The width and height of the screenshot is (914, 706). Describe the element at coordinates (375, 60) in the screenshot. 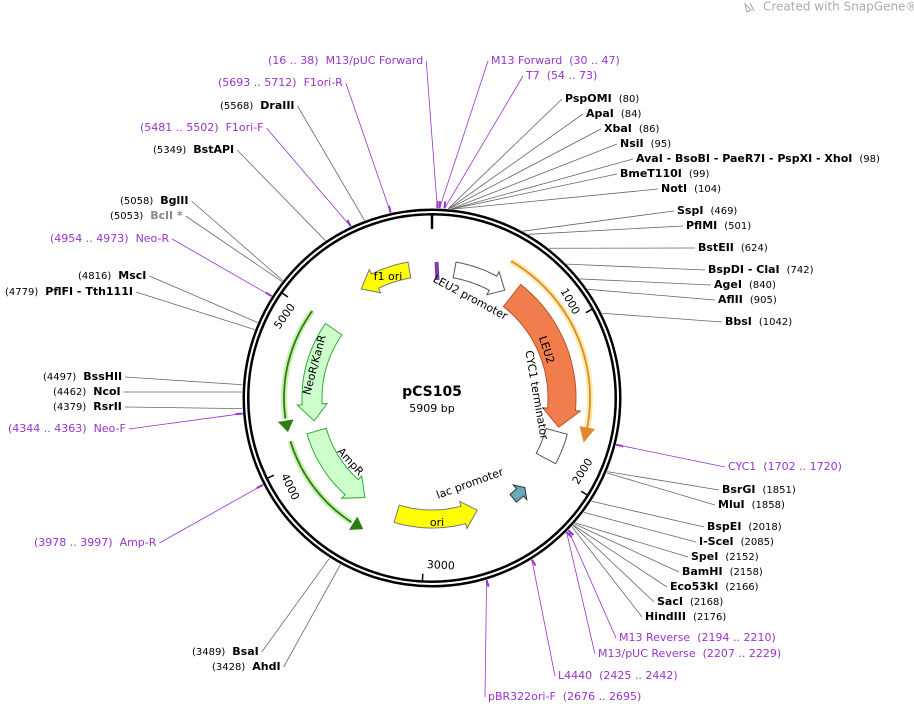

I see `primer-name: M13/pUC Forward` at that location.